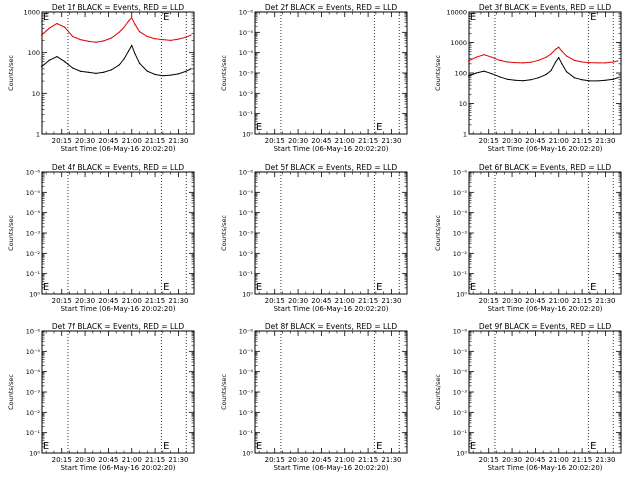 The image size is (640, 480). Describe the element at coordinates (545, 167) in the screenshot. I see `panel-title: Det 6f BLACK = Events, RED = LLD` at that location.